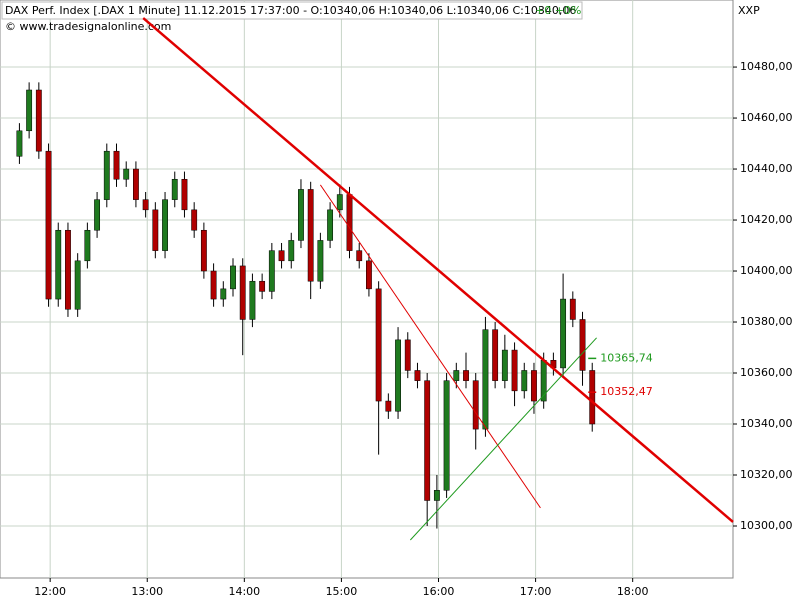 This screenshot has height=600, width=800. What do you see at coordinates (766, 372) in the screenshot?
I see `y-tick-label: 10360,00` at bounding box center [766, 372].